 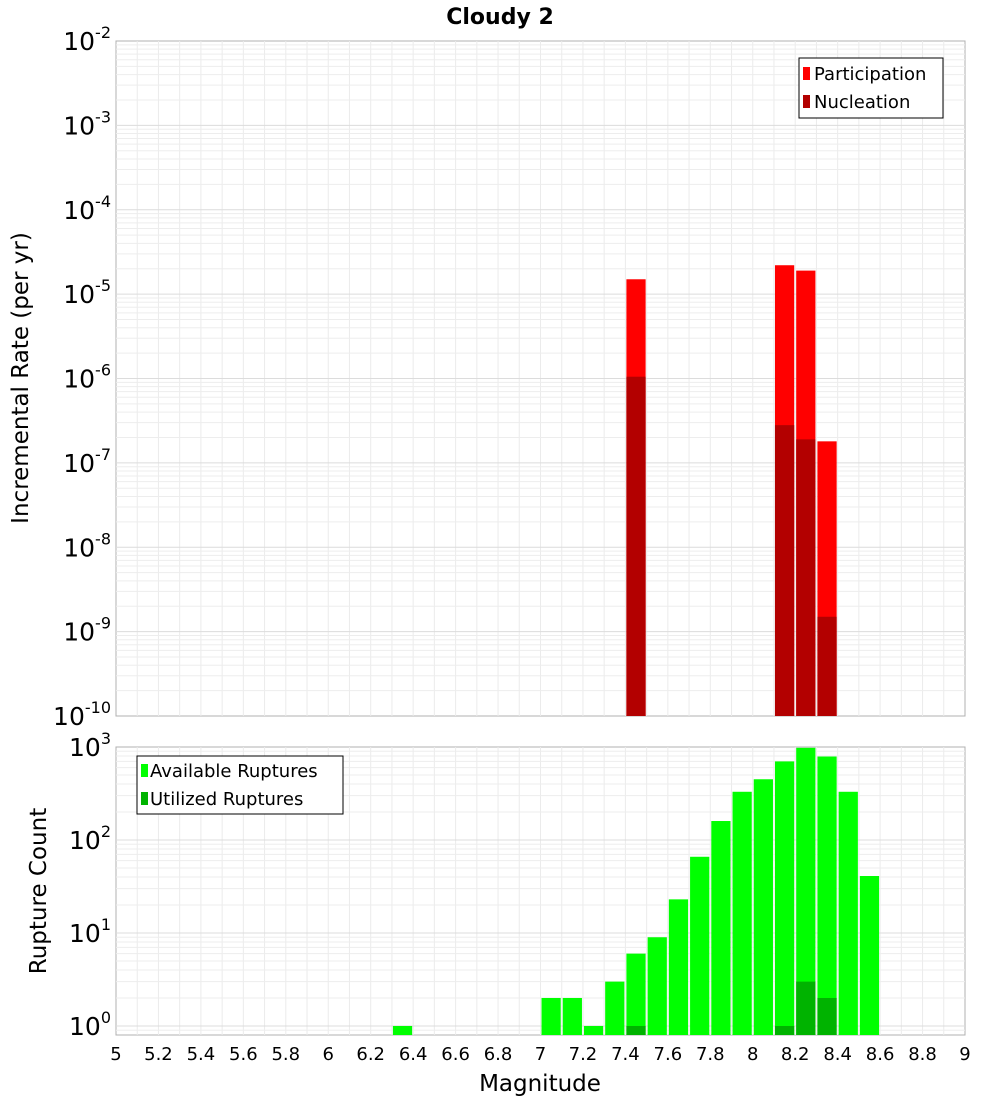 What do you see at coordinates (795, 1054) in the screenshot?
I see `x-tick-label: 8.2` at bounding box center [795, 1054].